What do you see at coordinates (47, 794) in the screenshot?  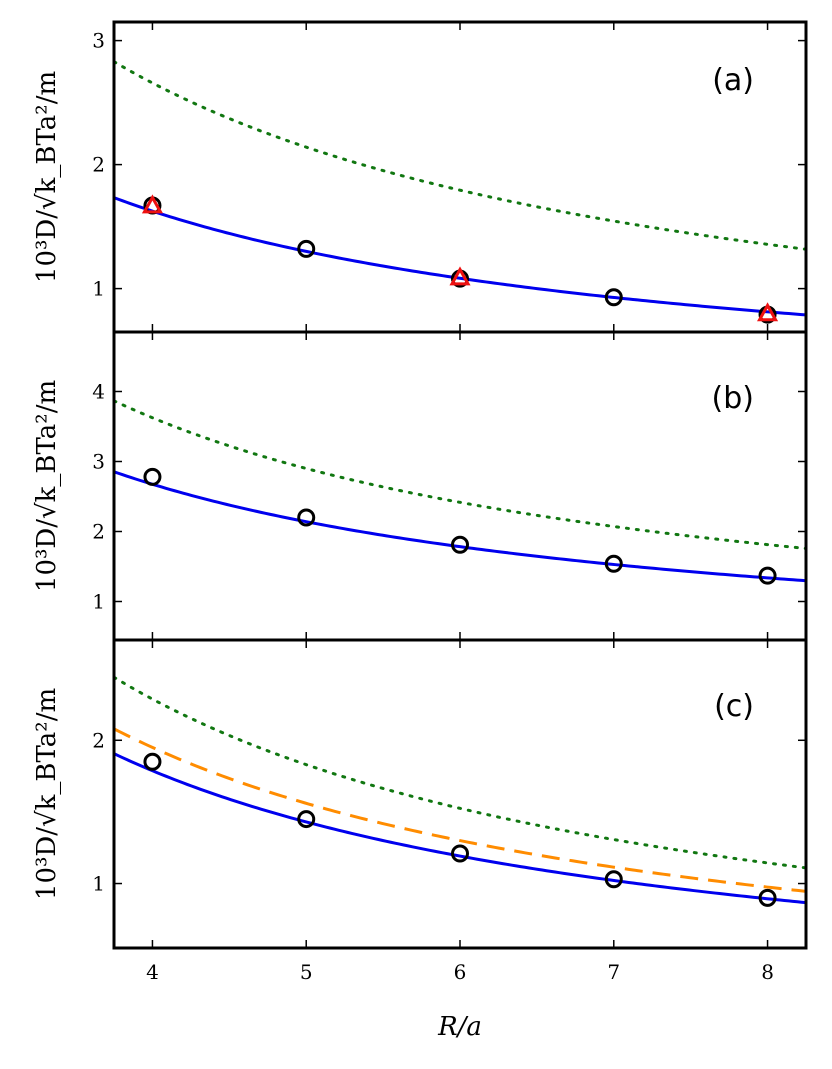 I see `y-axis-title-c: 10³D/√k_BTa²/m` at bounding box center [47, 794].